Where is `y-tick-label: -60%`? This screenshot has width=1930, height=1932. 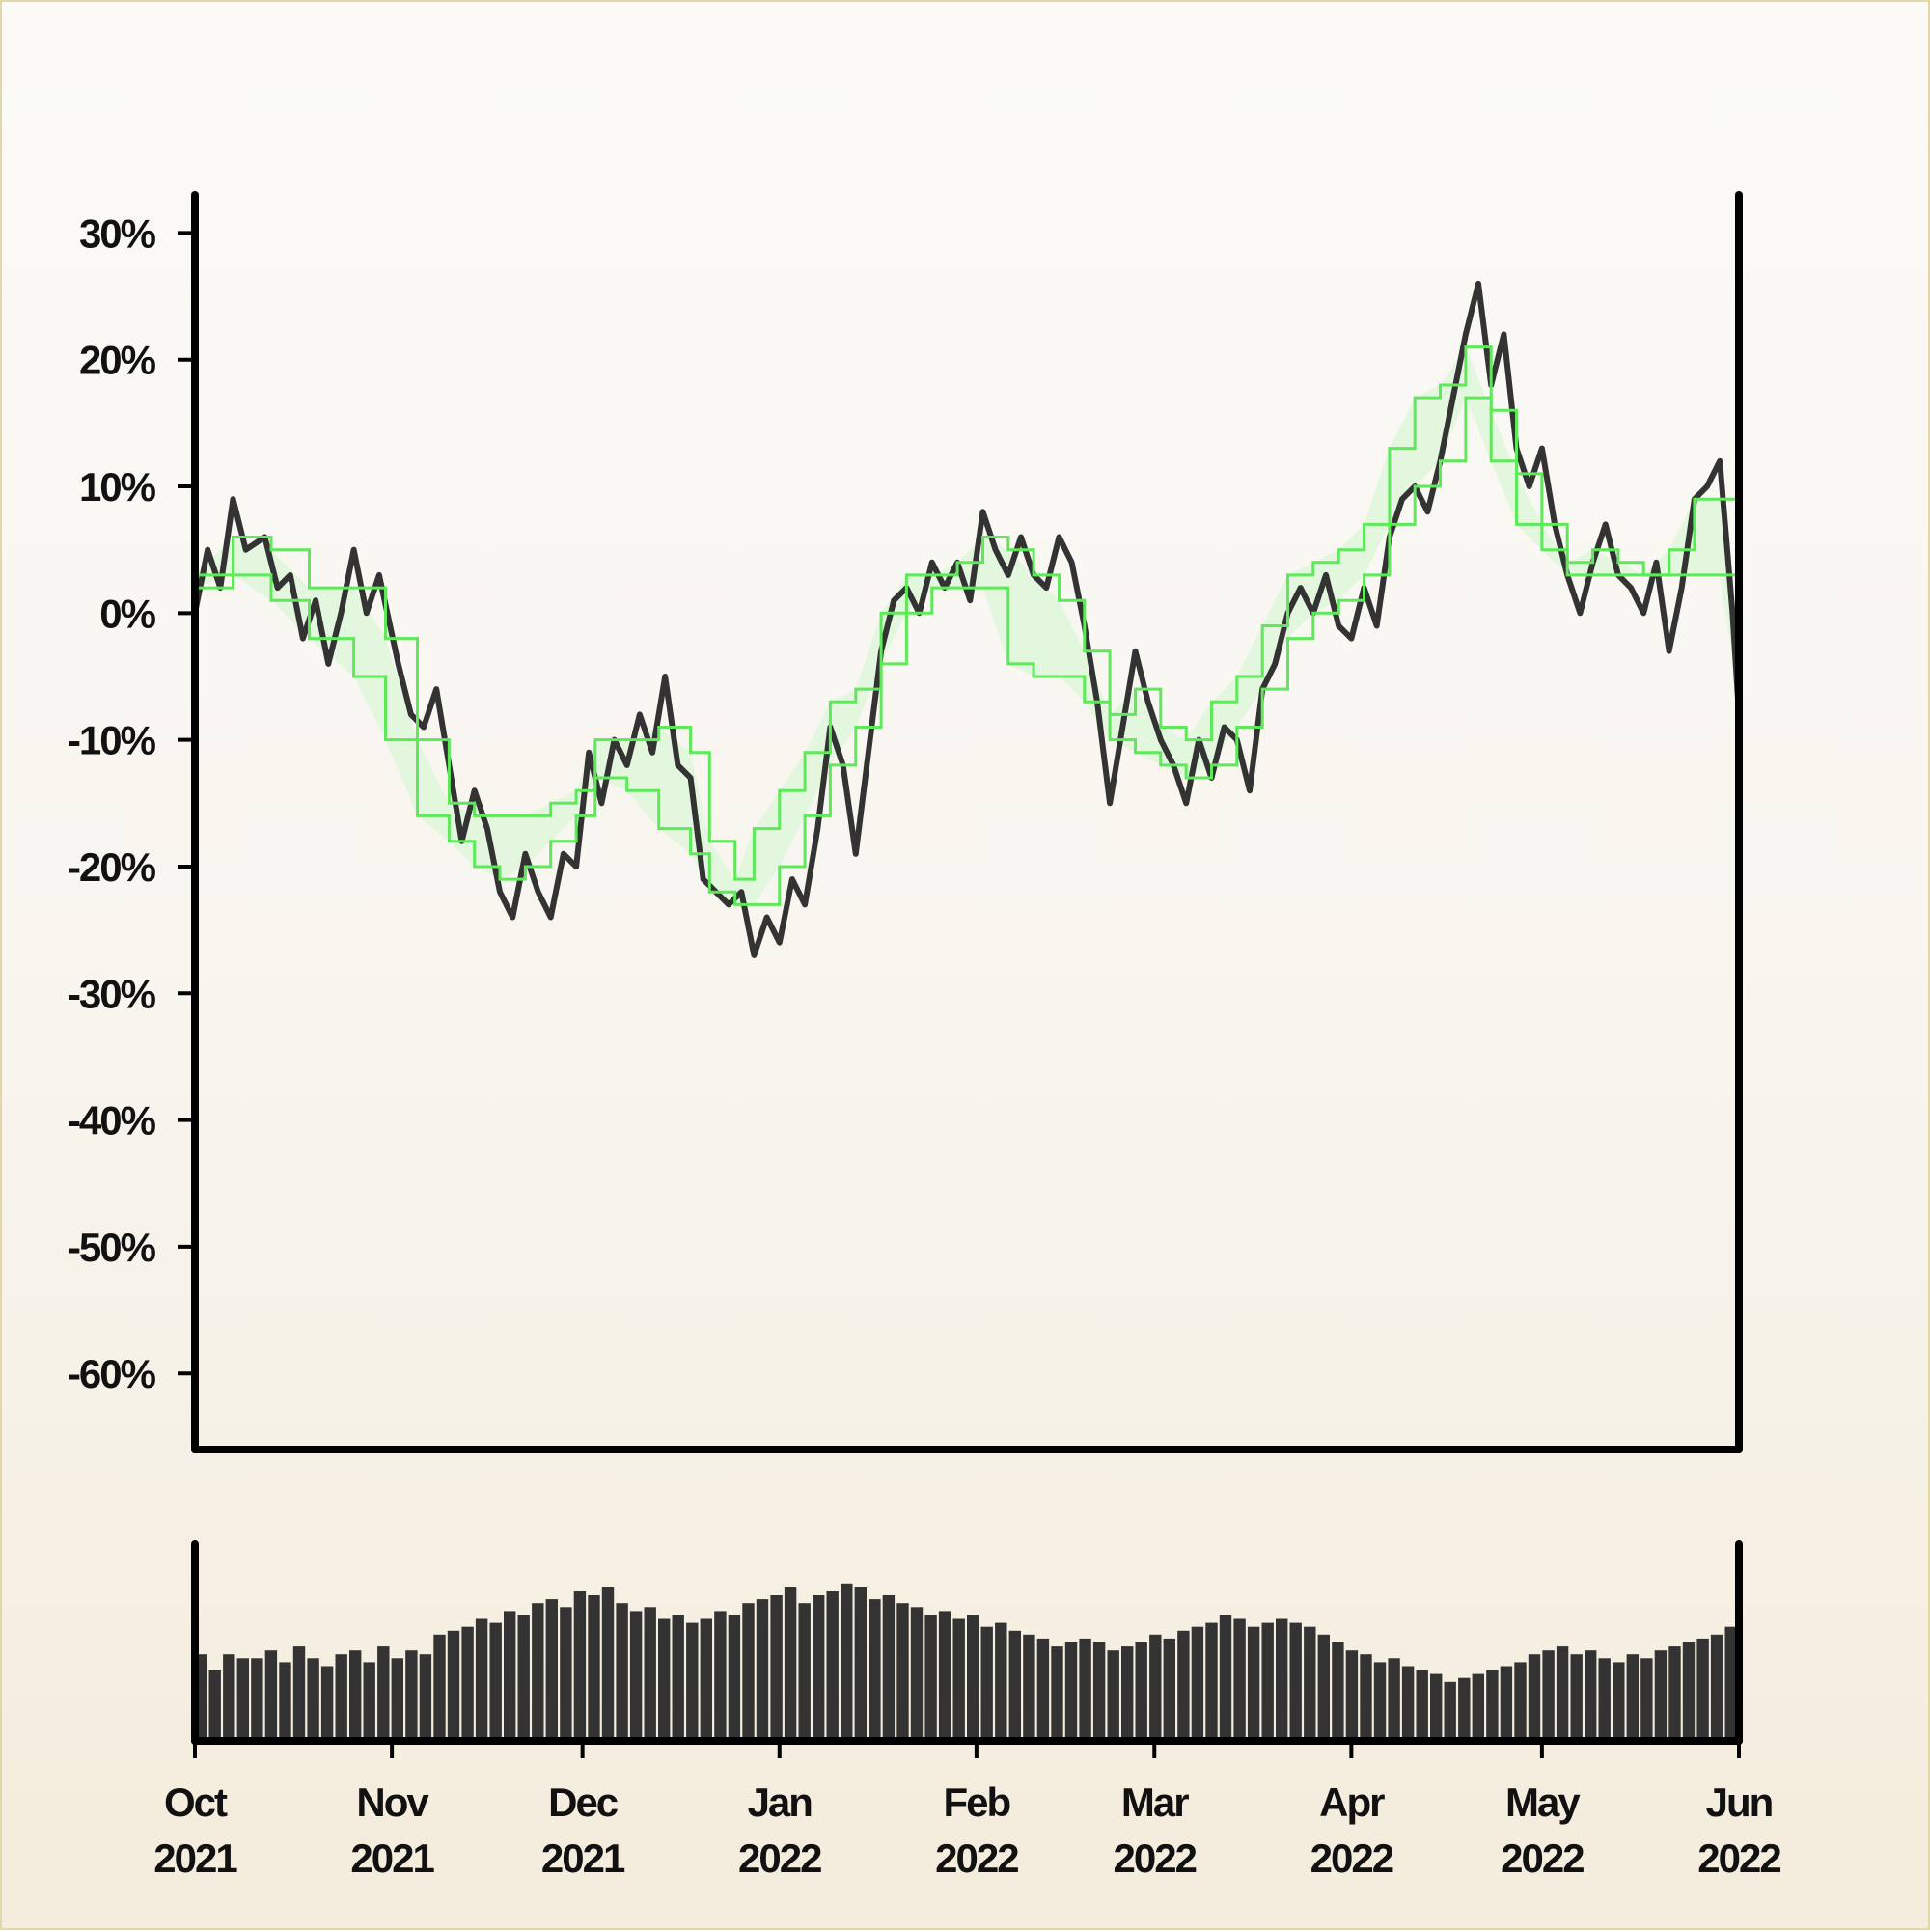
y-tick-label: -60% is located at coordinates (112, 1373).